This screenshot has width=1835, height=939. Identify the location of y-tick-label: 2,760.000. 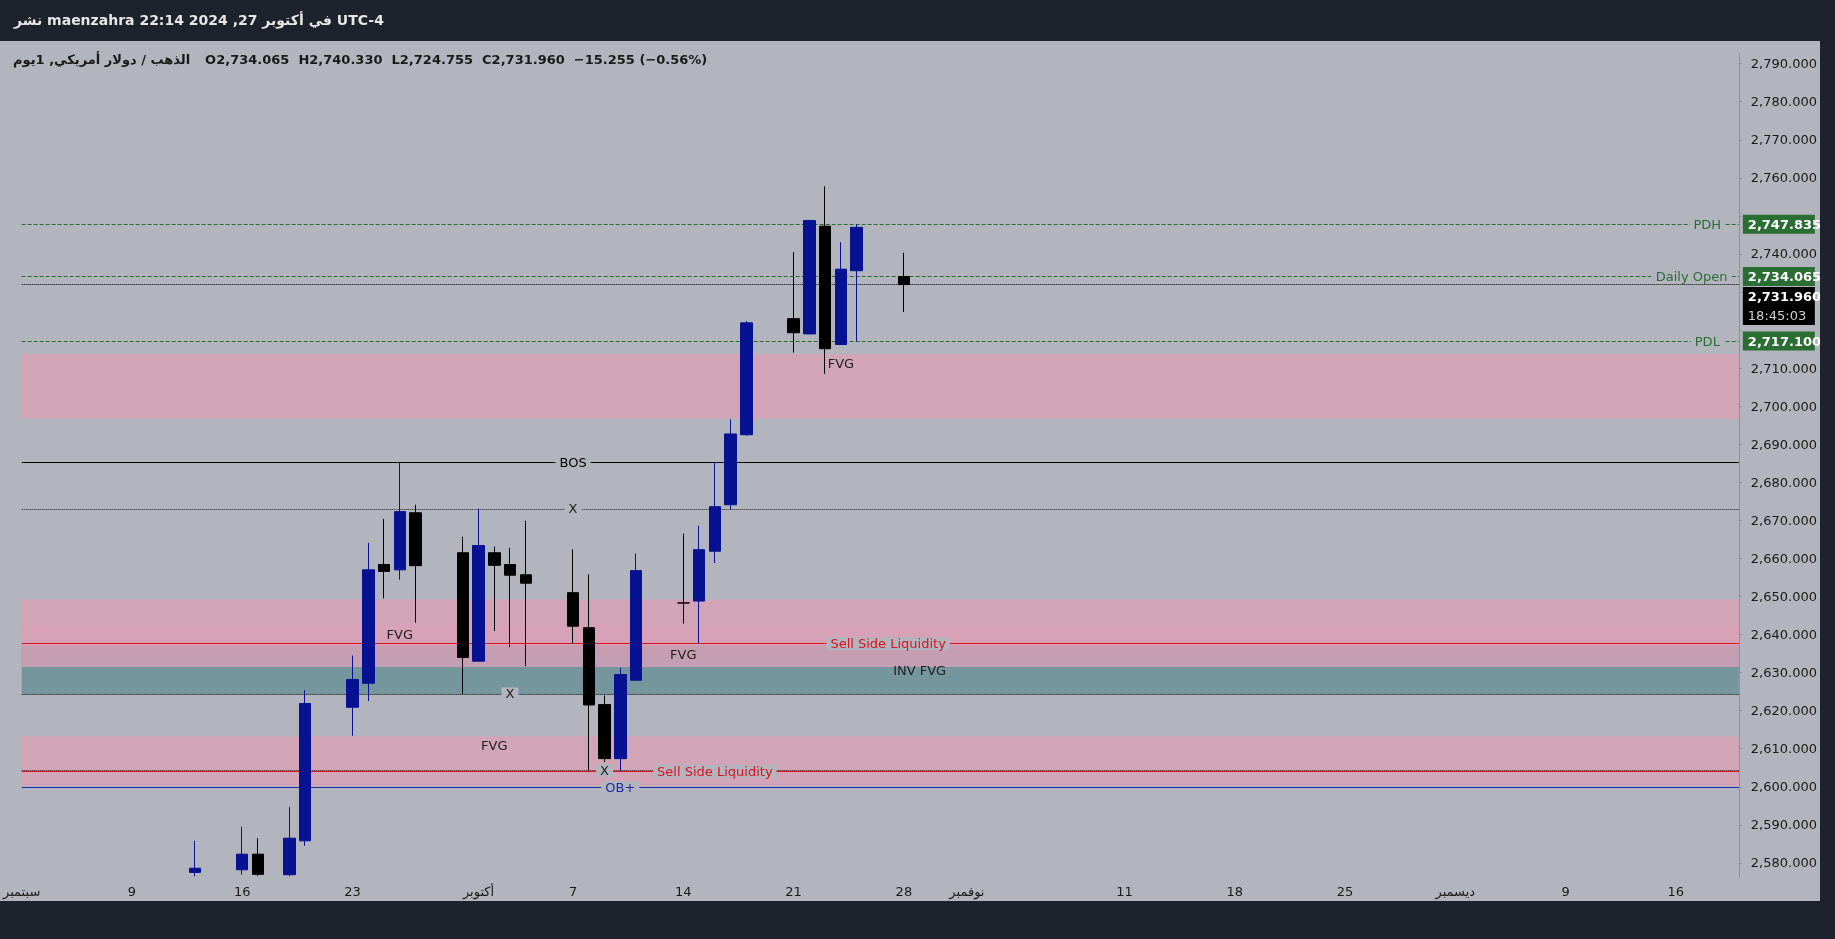
(1784, 178).